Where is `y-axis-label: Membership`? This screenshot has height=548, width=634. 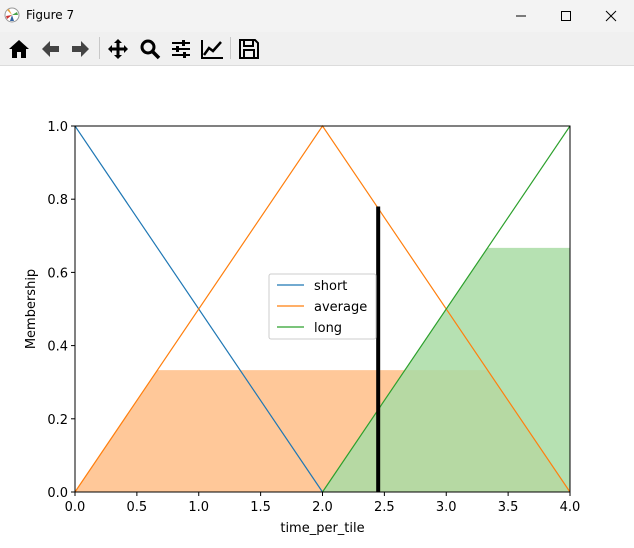
y-axis-label: Membership is located at coordinates (31, 309).